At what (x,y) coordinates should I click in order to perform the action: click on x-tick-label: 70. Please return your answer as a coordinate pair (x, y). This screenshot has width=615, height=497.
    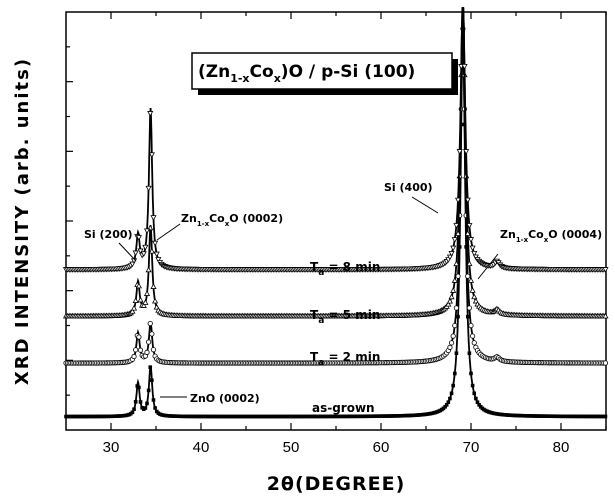
    Looking at the image, I should click on (471, 447).